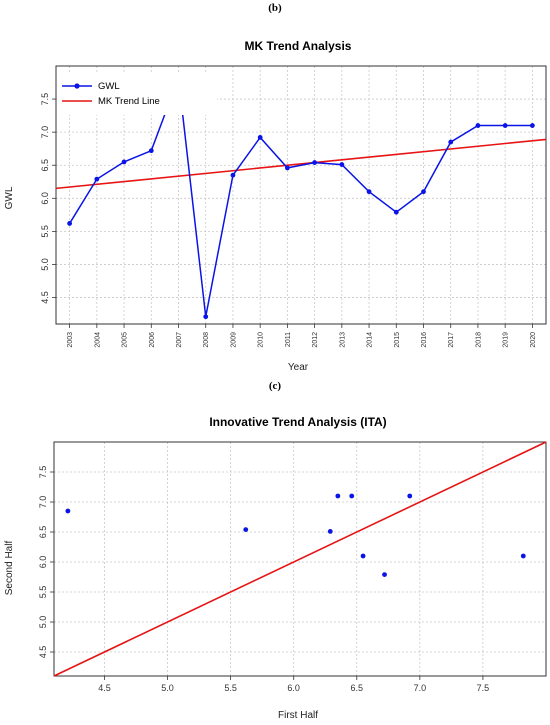 This screenshot has height=725, width=550. What do you see at coordinates (275, 386) in the screenshot?
I see `panel-label-c: (c)` at bounding box center [275, 386].